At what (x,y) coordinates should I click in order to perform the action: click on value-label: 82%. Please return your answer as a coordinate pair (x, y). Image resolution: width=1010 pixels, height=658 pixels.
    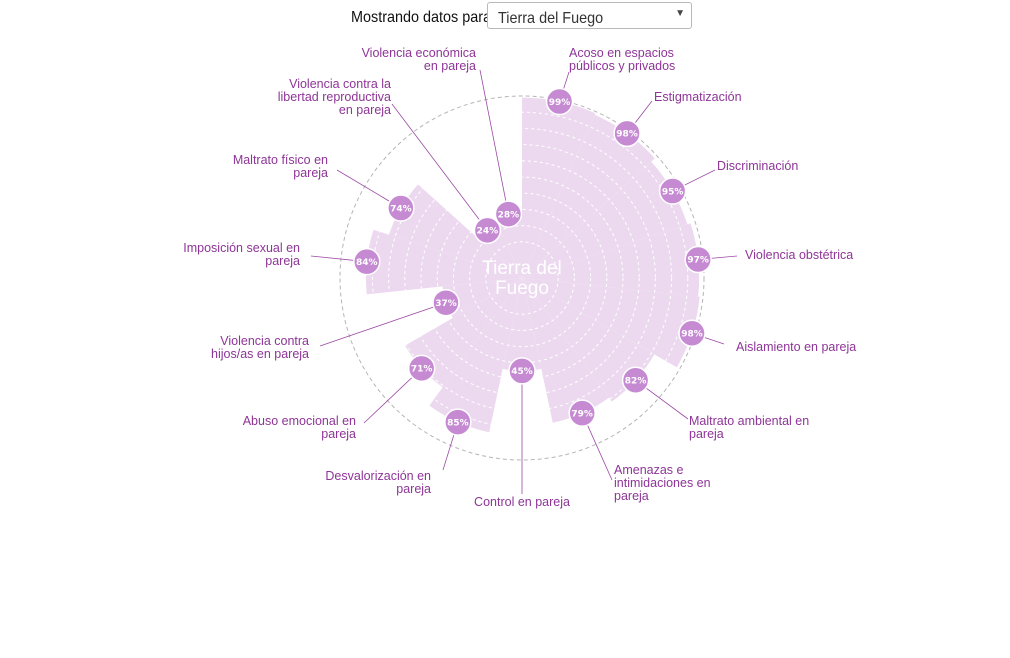
    Looking at the image, I should click on (636, 381).